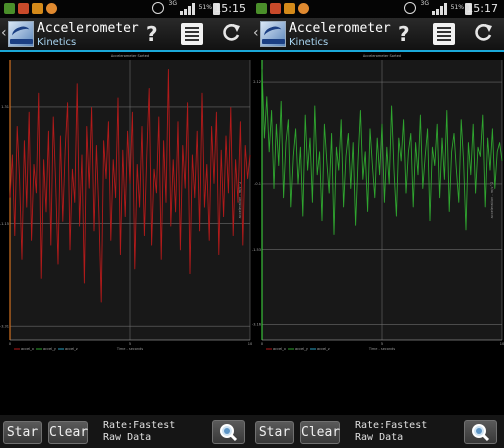 The width and height of the screenshot is (504, 448). I want to click on y-tick-label: 2.12, so click(257, 82).